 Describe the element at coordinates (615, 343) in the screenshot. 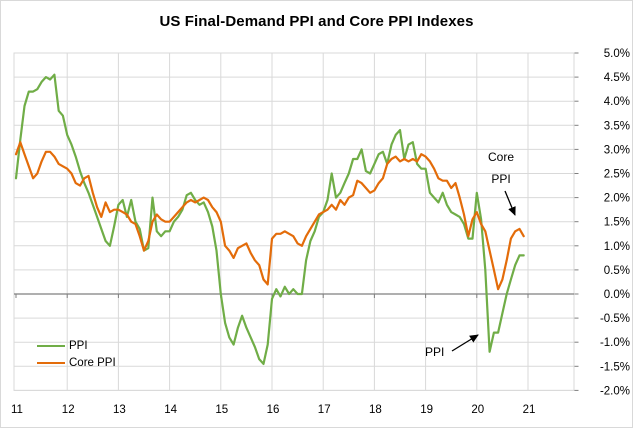

I see `y-axis-label: -1.0%` at that location.